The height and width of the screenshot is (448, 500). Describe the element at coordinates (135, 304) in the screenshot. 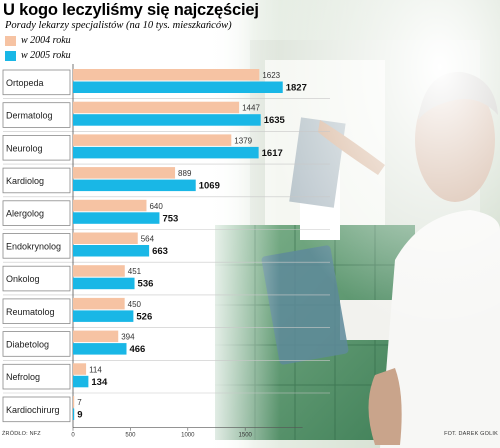

I see `value-label: 450` at that location.